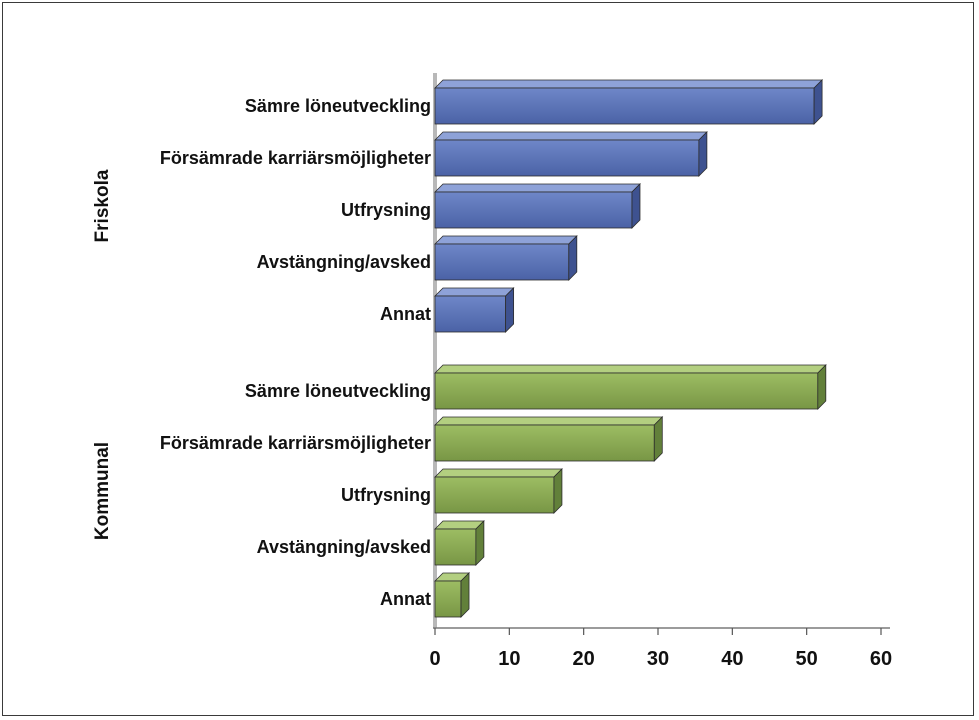 The height and width of the screenshot is (720, 979). Describe the element at coordinates (658, 659) in the screenshot. I see `x-tick-label: 30` at that location.